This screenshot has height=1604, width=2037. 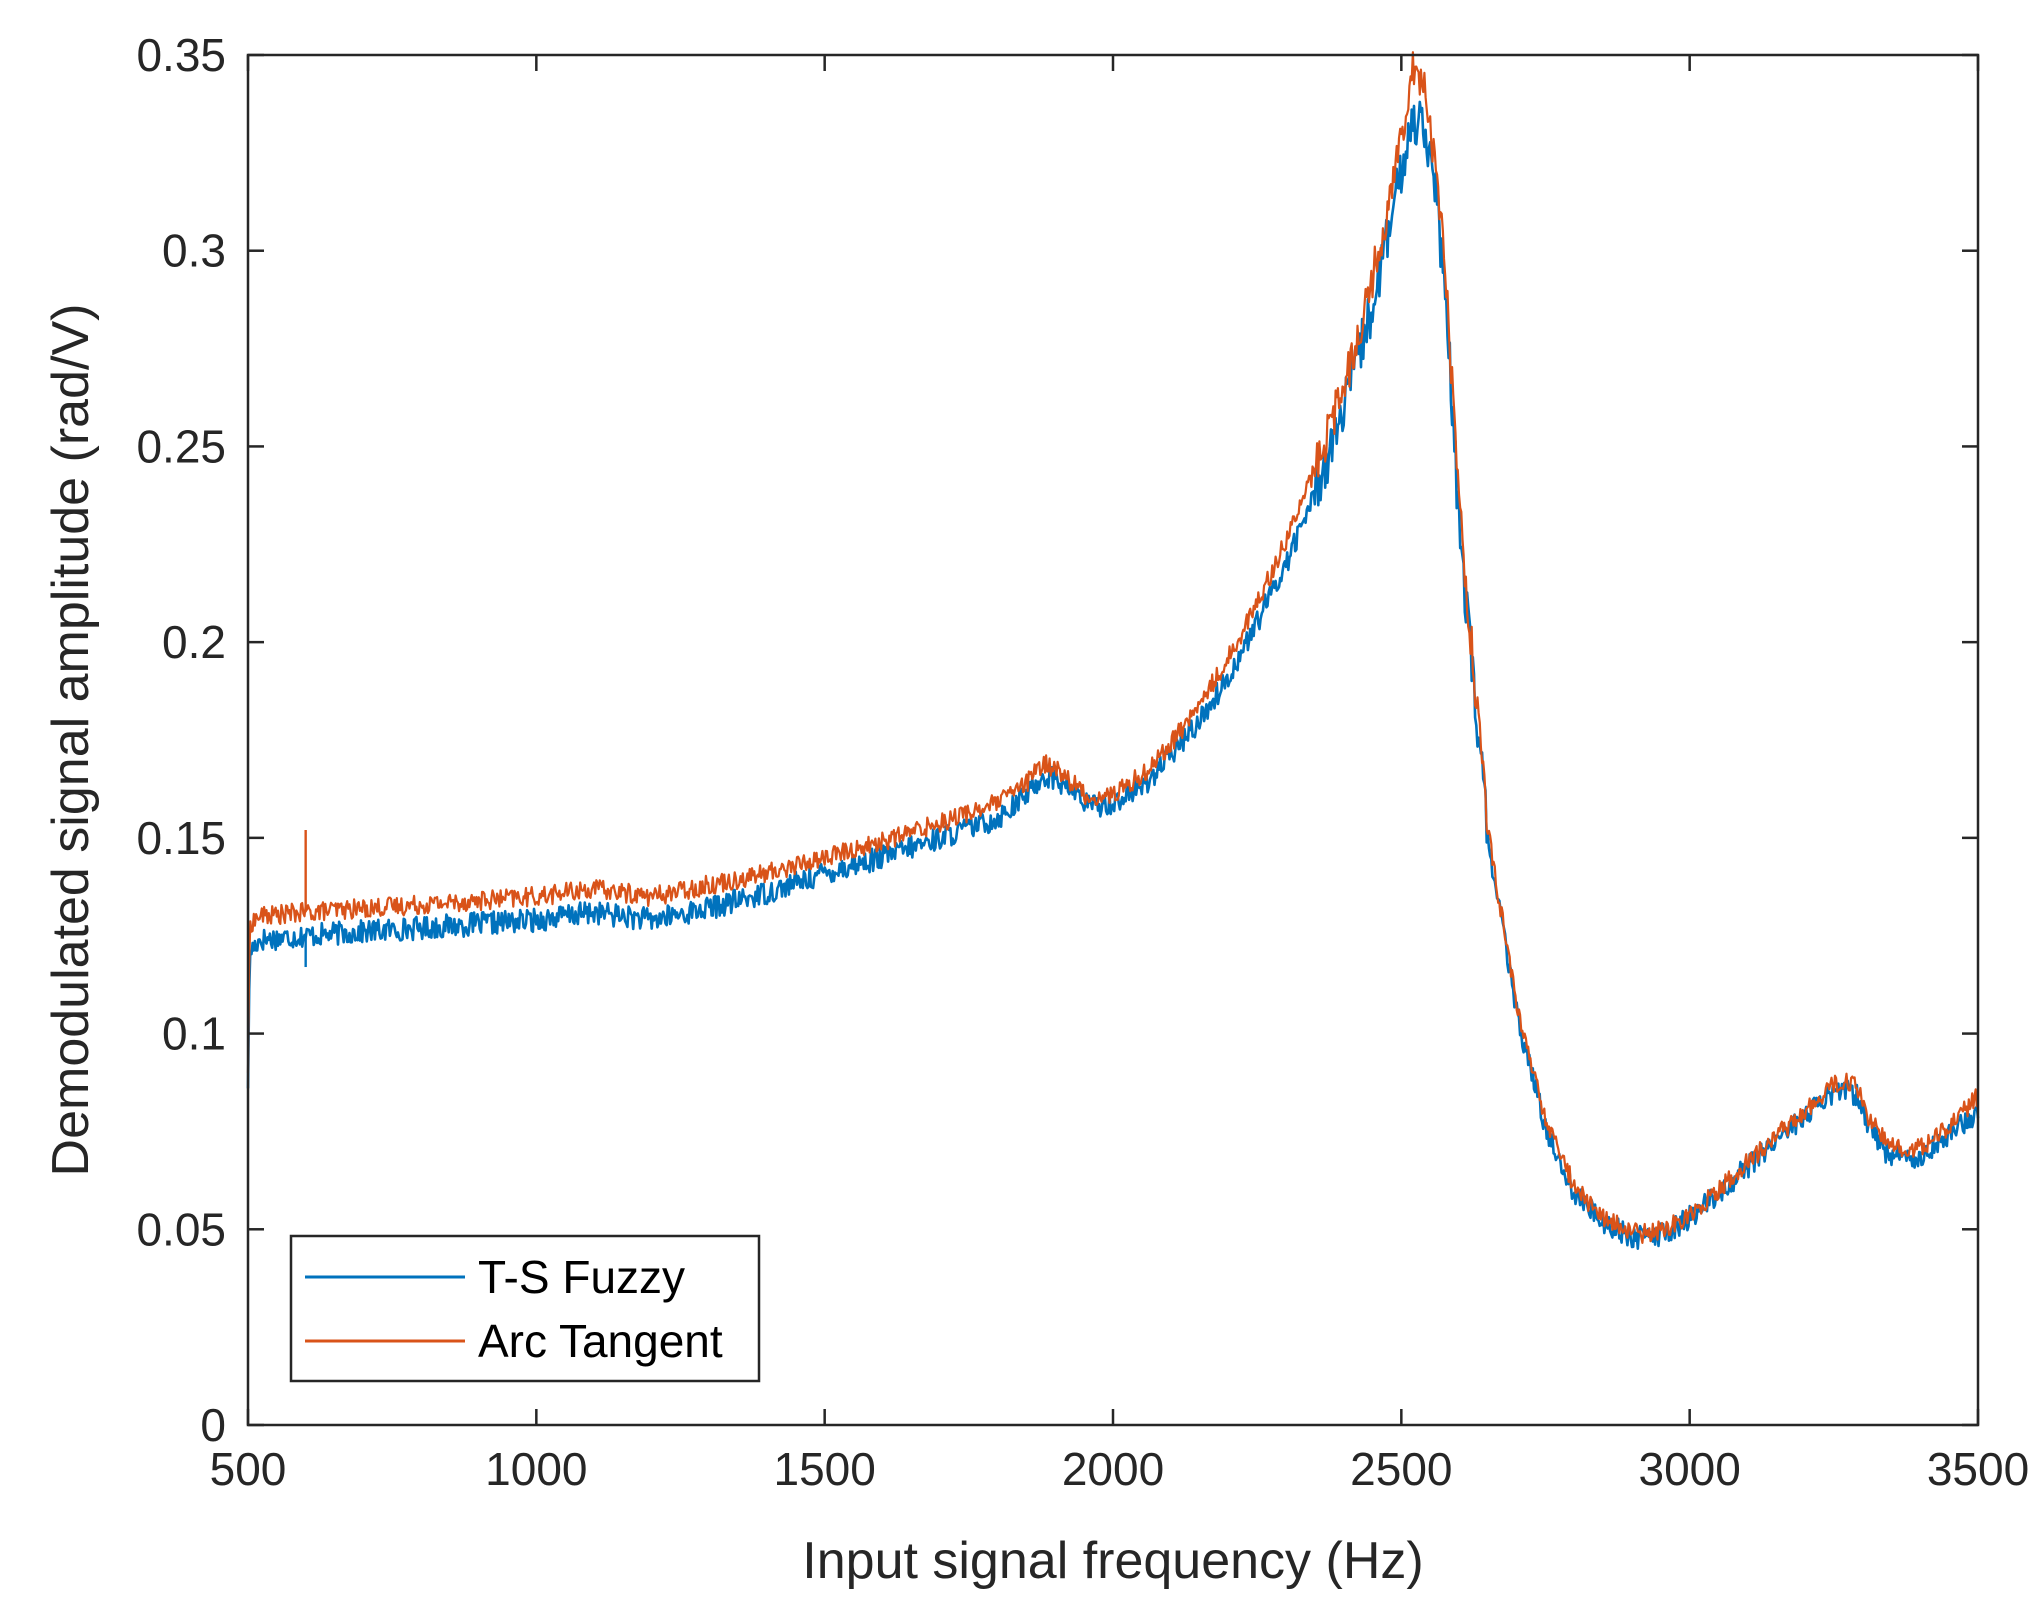 What do you see at coordinates (181, 1229) in the screenshot?
I see `y-tick-label: 0.05` at bounding box center [181, 1229].